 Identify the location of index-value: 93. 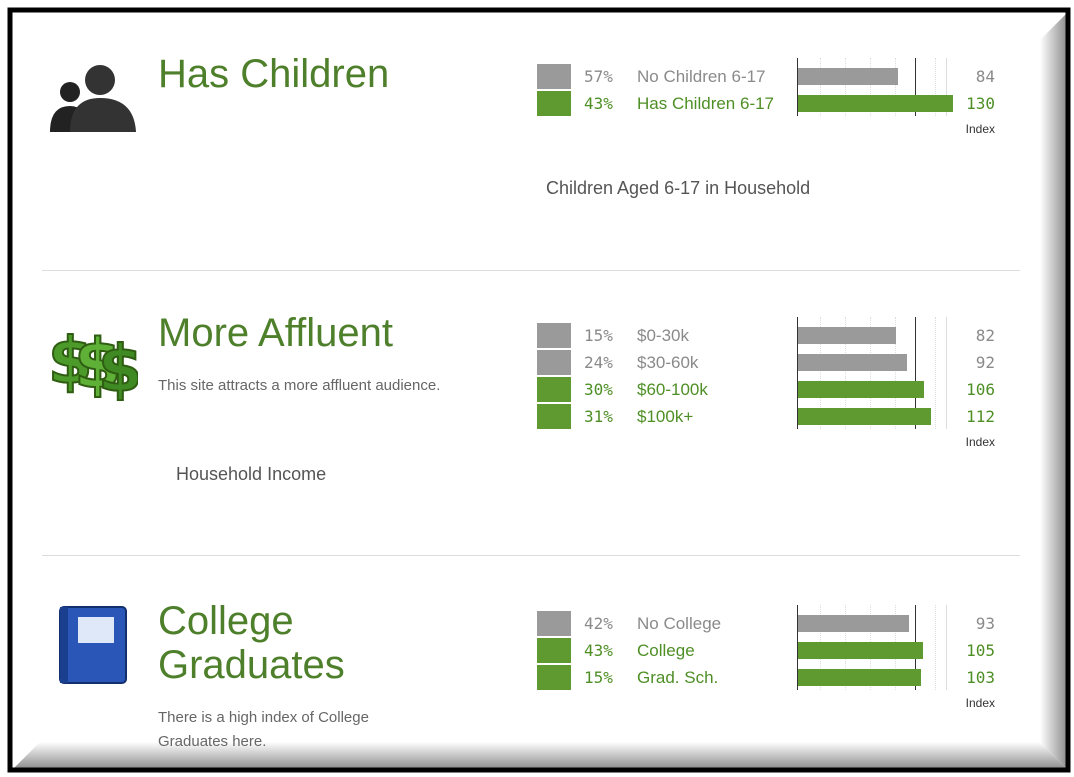
(985, 623).